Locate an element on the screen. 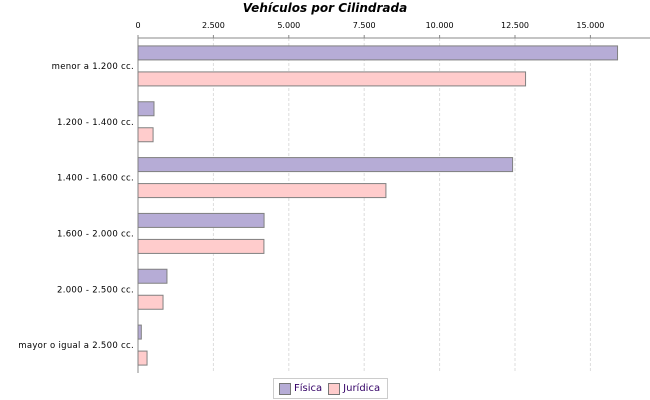 This screenshot has width=650, height=400. x-tick-label: 5.000 is located at coordinates (288, 25).